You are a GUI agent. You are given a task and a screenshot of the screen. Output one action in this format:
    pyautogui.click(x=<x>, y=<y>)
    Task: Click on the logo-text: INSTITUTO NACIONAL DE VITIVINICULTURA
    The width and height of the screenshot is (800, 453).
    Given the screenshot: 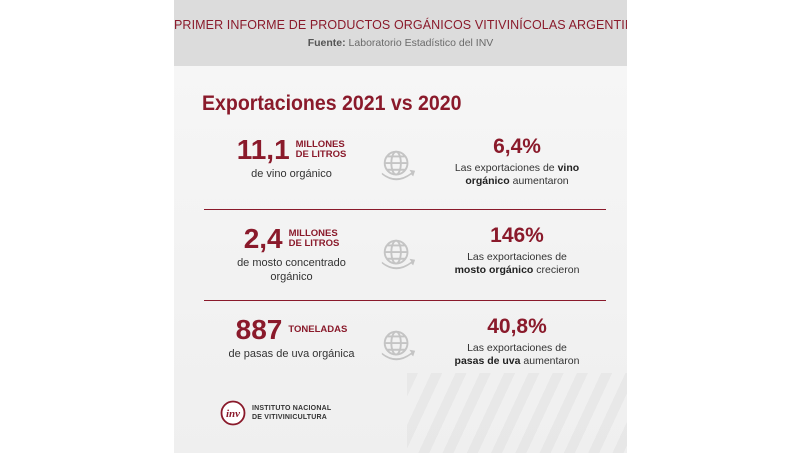 What is the action you would take?
    pyautogui.click(x=292, y=413)
    